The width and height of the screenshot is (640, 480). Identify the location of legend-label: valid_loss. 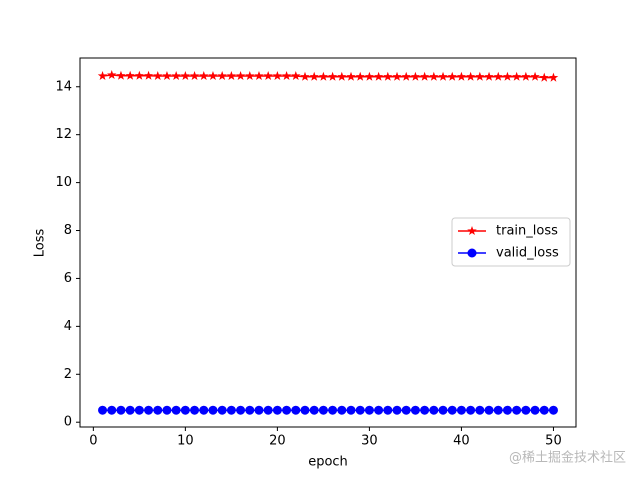
(527, 253).